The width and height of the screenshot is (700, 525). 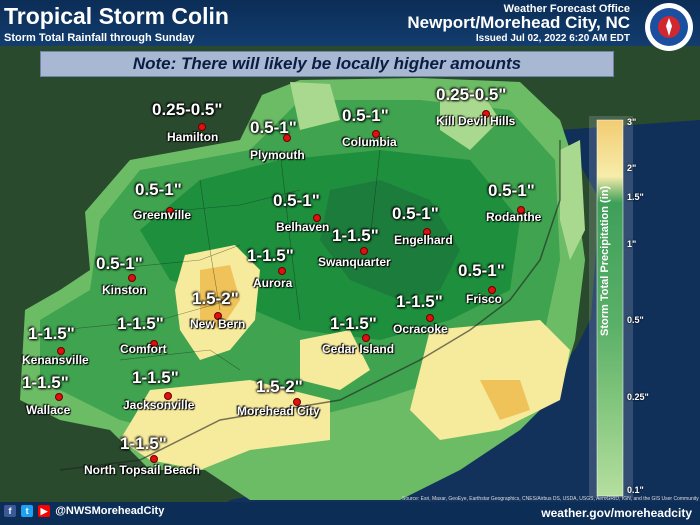 I want to click on legend-colorbar, so click(x=610, y=308).